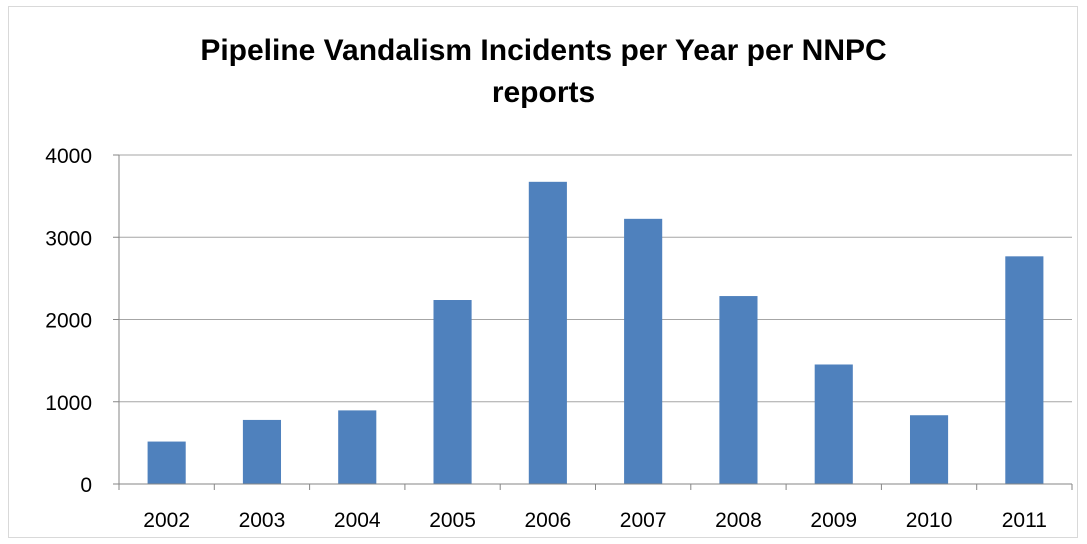  Describe the element at coordinates (68, 238) in the screenshot. I see `y-tick-label-3000: 3000` at that location.